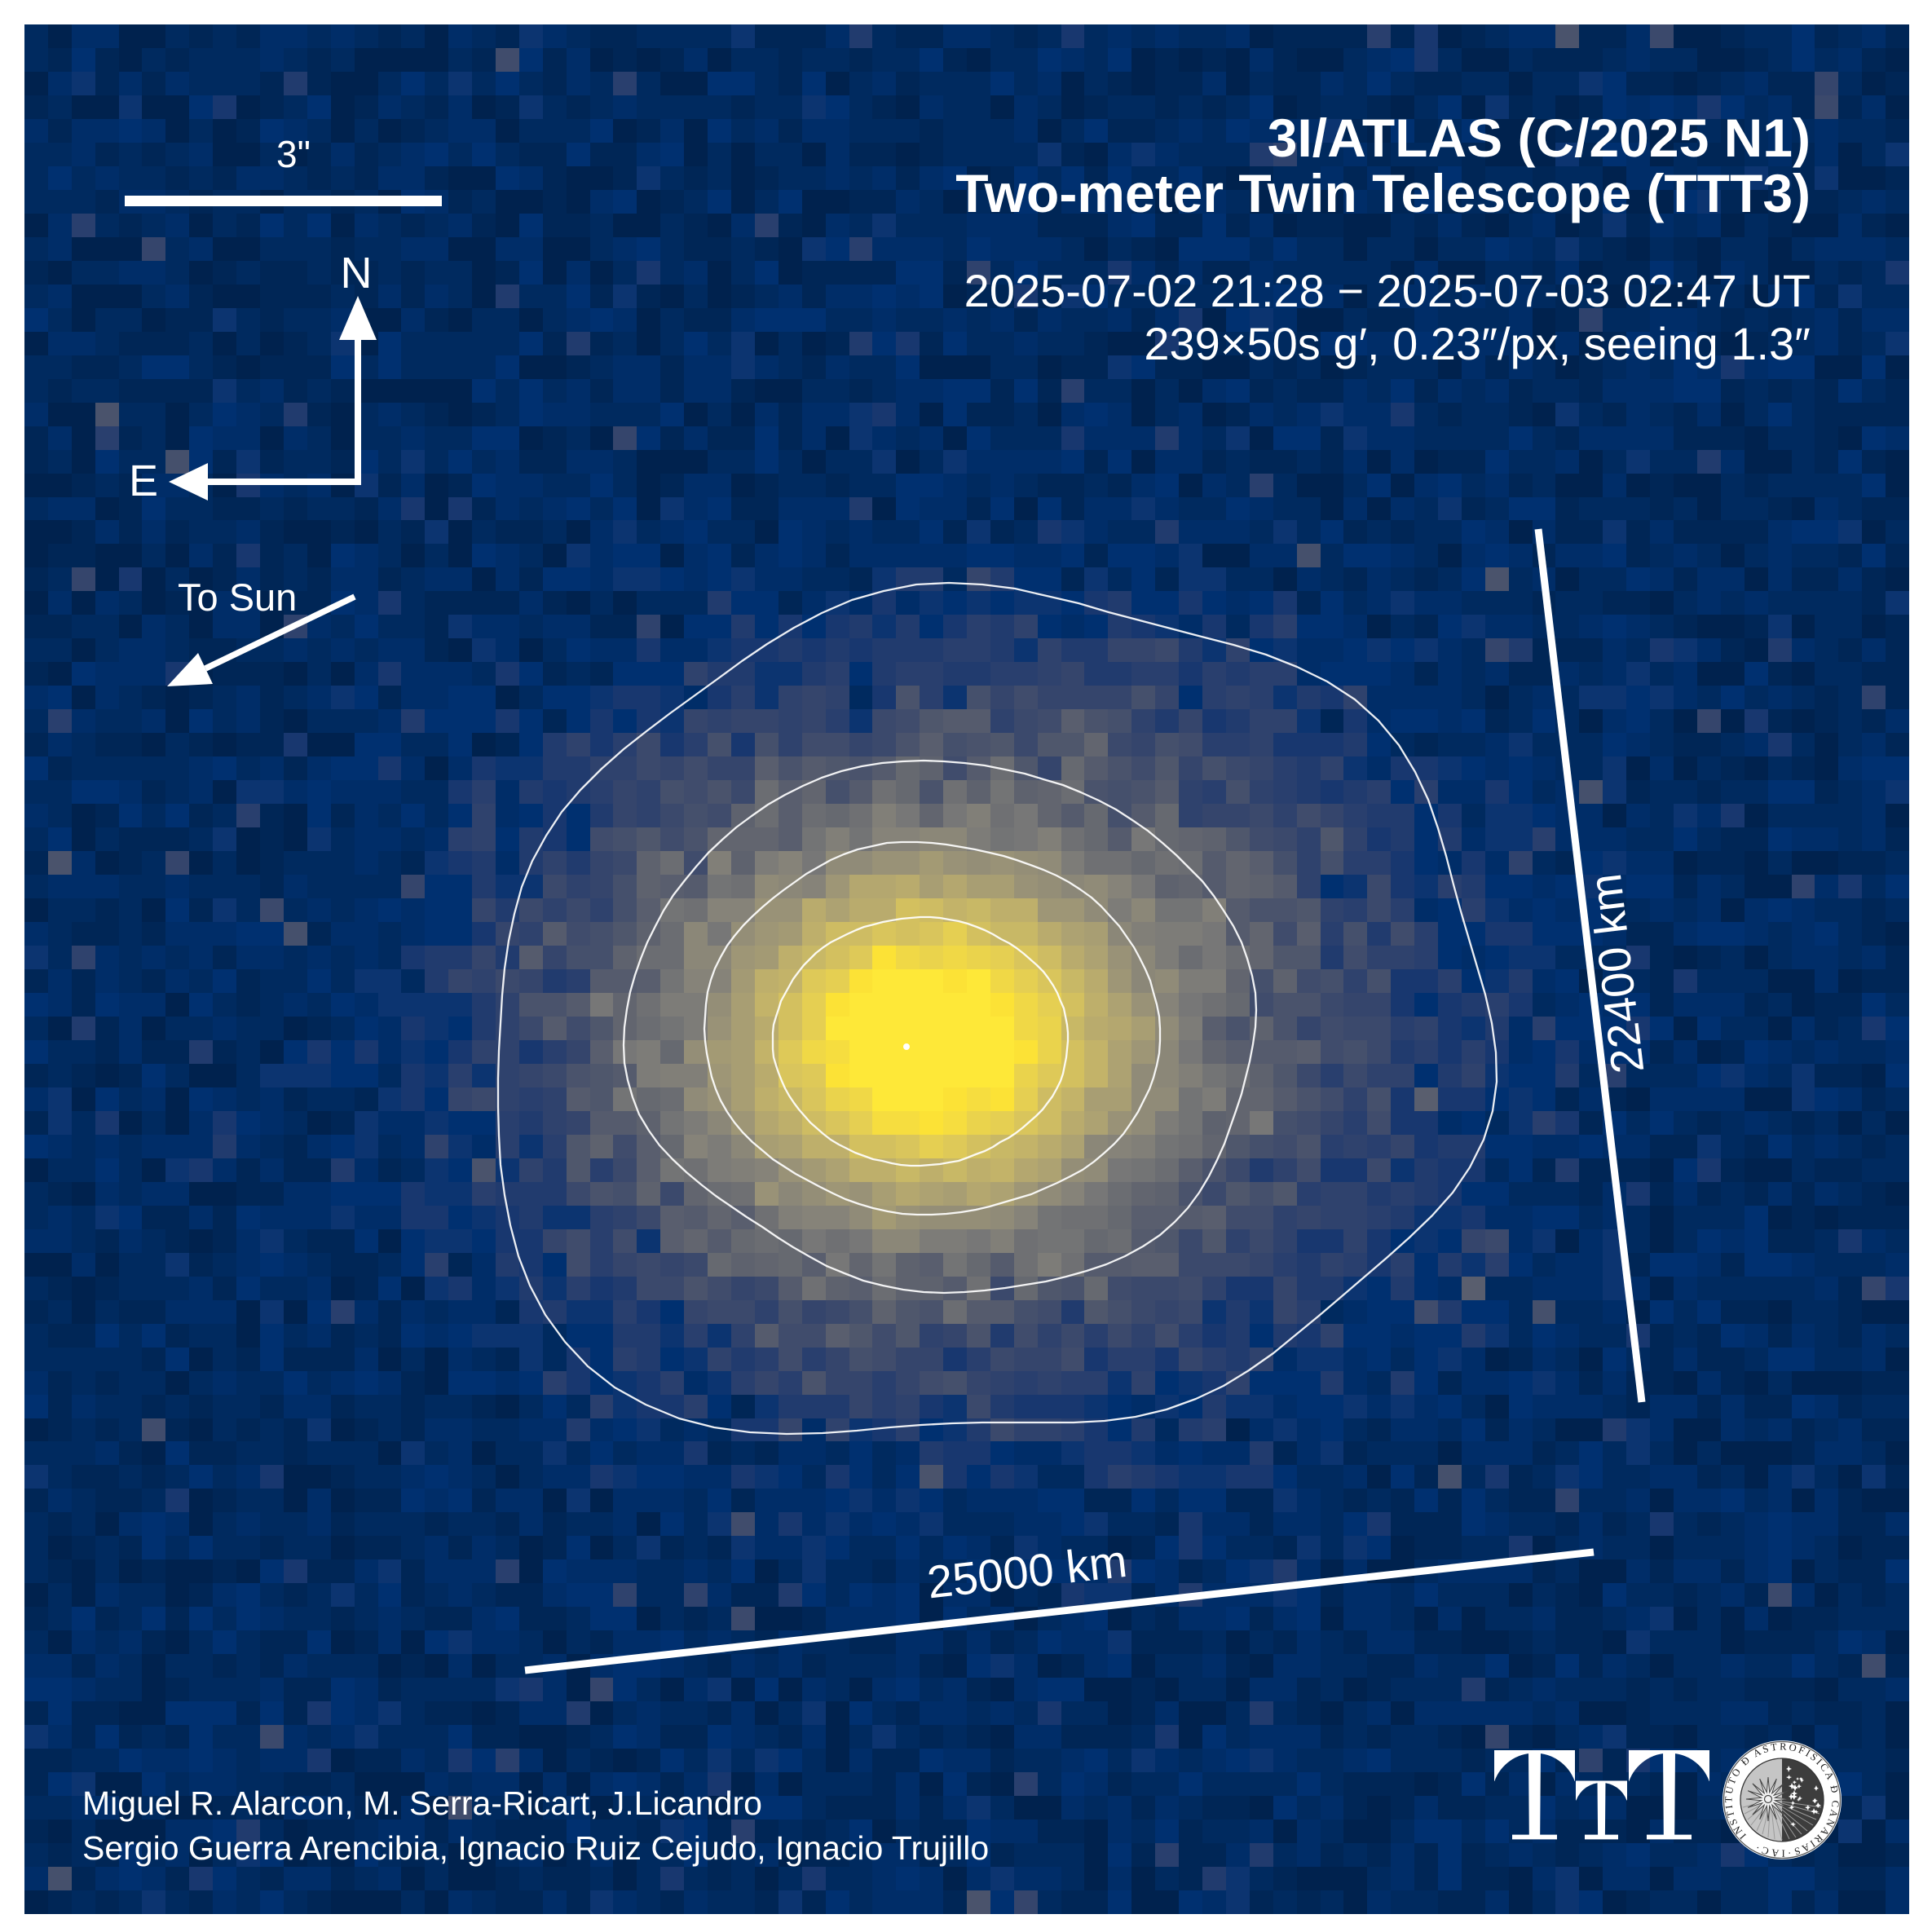  Describe the element at coordinates (1383, 193) in the screenshot. I see `svg-text:Two-meter Twin Telescope (TTT3: Two-meter Twin Telescope (TTT3)` at that location.